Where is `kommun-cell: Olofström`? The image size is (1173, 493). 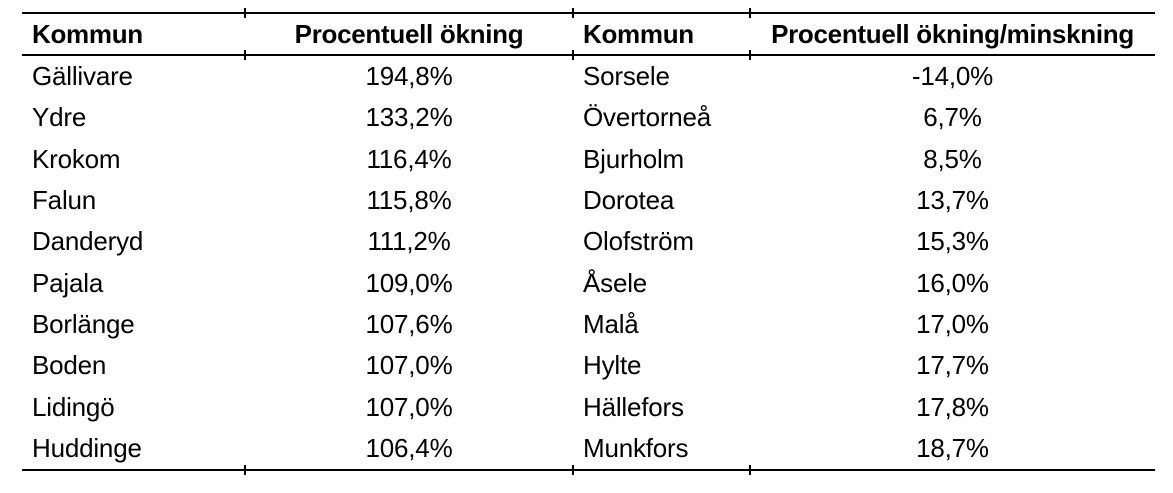 kommun-cell: Olofström is located at coordinates (638, 241).